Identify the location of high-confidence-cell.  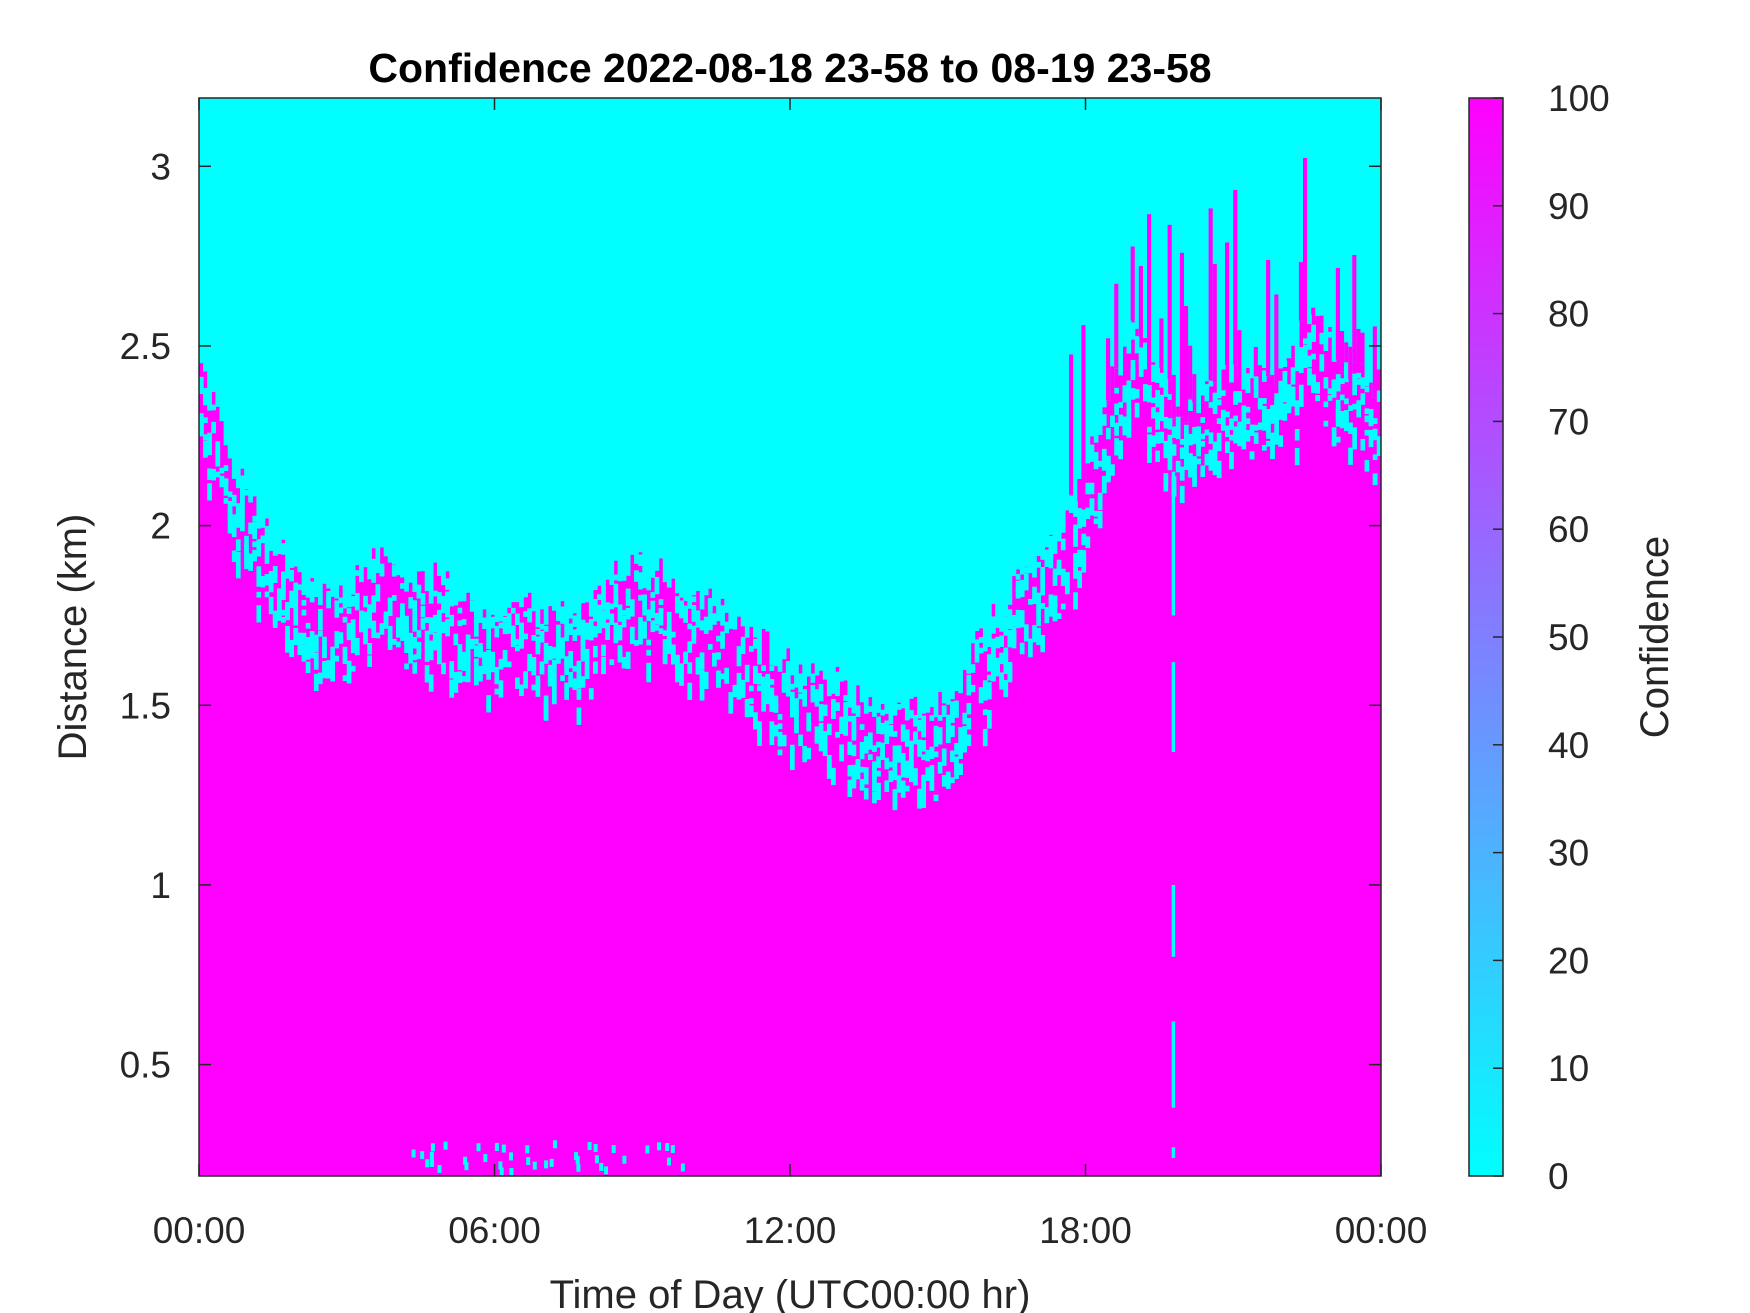
(1174, 396).